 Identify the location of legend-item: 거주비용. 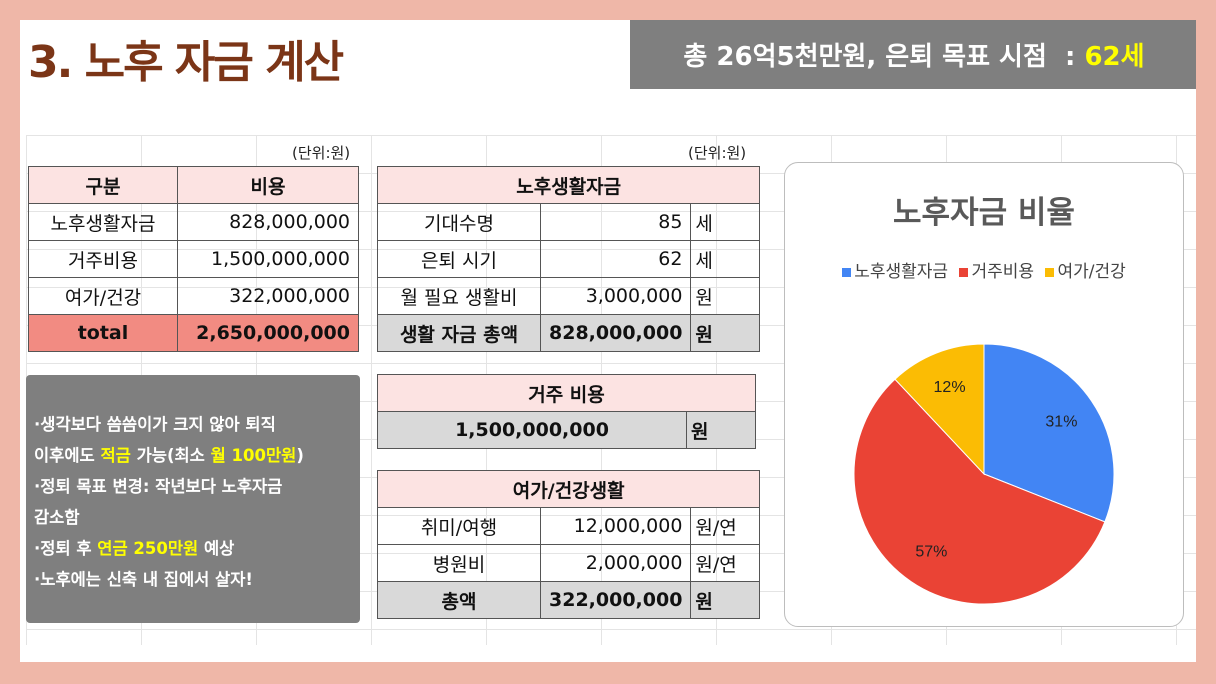
(996, 272).